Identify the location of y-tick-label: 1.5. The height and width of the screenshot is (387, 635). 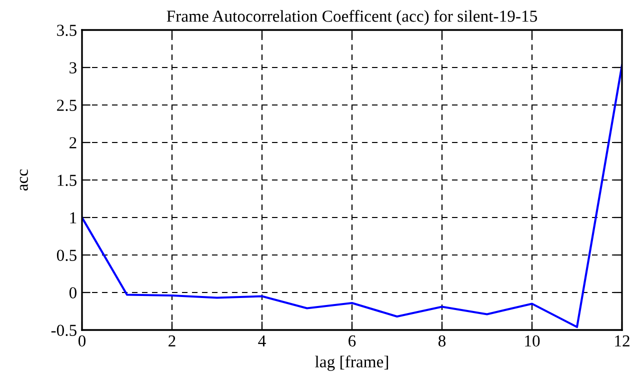
(67, 180).